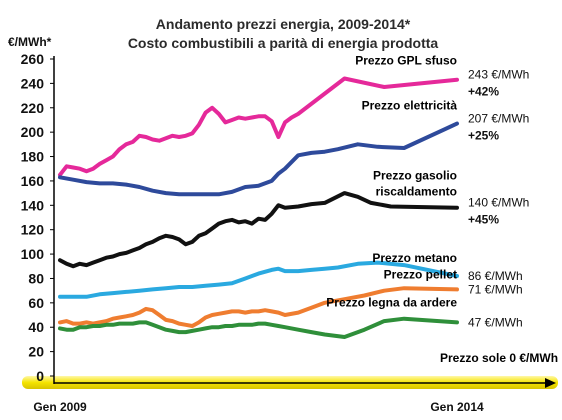 This screenshot has height=420, width=562. Describe the element at coordinates (499, 358) in the screenshot. I see `sun-price-note: Prezzo sole 0 €/MWh` at that location.